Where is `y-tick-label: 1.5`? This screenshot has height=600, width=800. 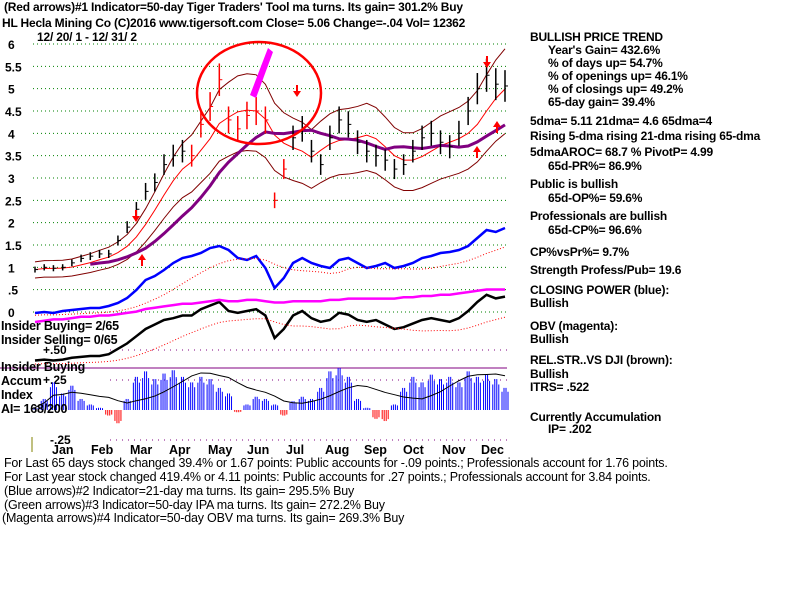 y-tick-label: 1.5 is located at coordinates (13, 246).